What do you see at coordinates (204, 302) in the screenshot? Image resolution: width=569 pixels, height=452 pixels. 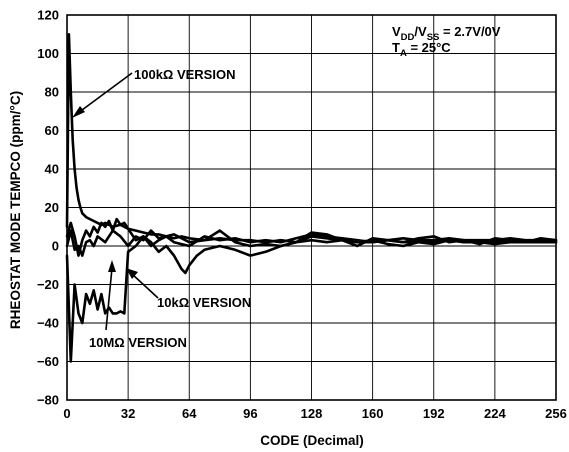 I see `annotation-10k-version: 10kΩ VERSION` at bounding box center [204, 302].